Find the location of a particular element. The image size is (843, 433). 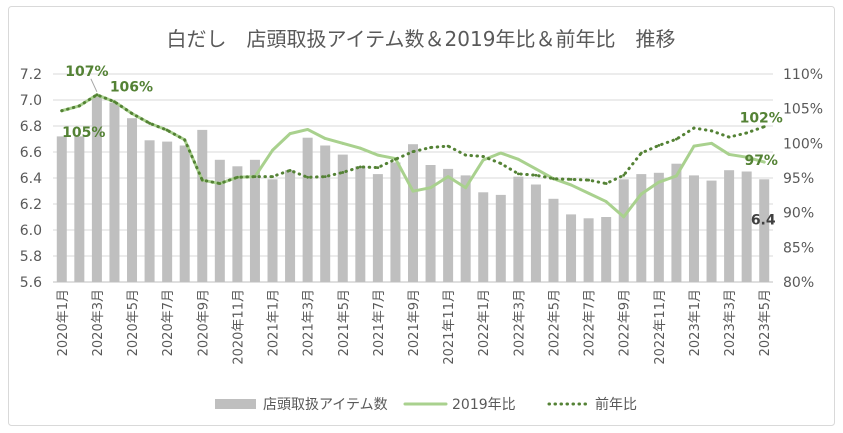

data-label: 105% is located at coordinates (83, 133).